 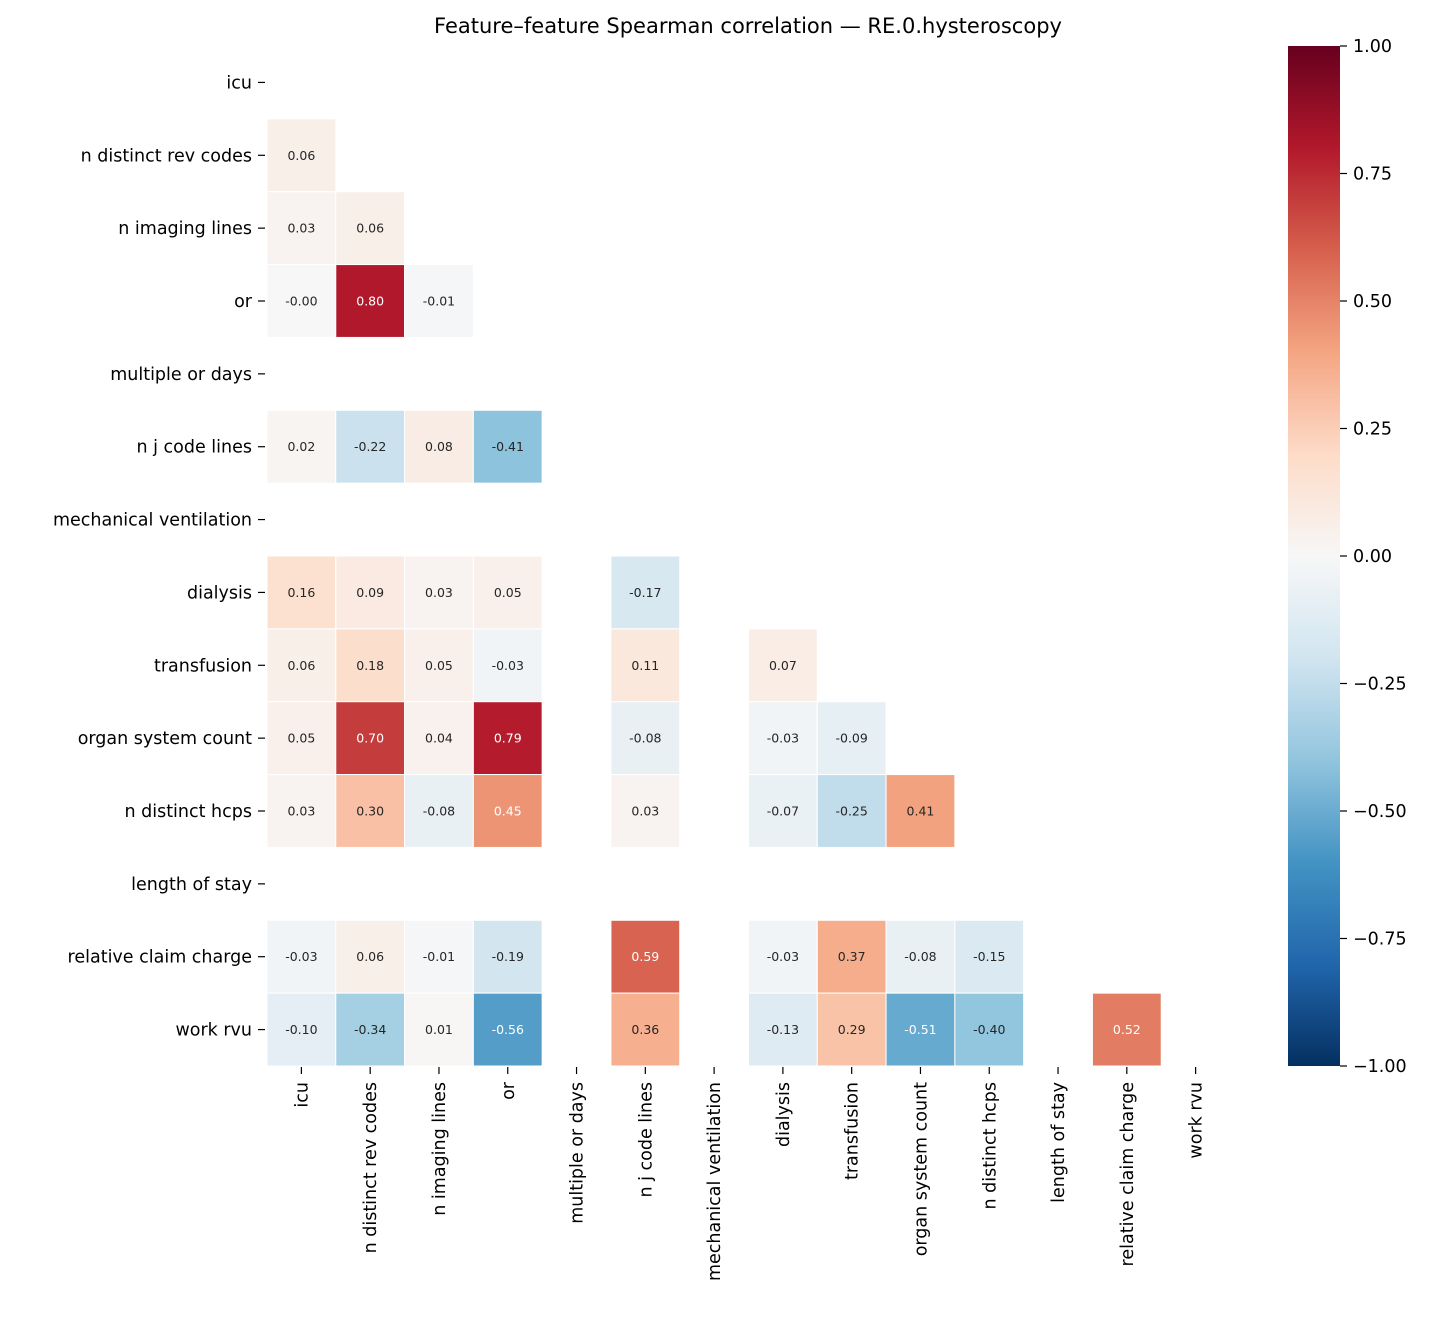 What do you see at coordinates (302, 1095) in the screenshot?
I see `column-label: icu` at bounding box center [302, 1095].